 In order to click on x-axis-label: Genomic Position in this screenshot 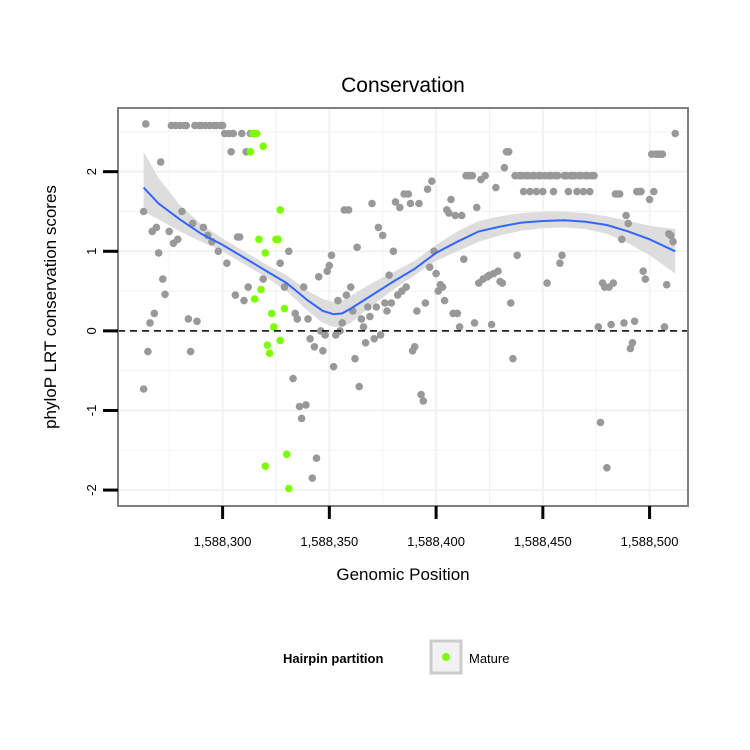, I will do `click(402, 574)`.